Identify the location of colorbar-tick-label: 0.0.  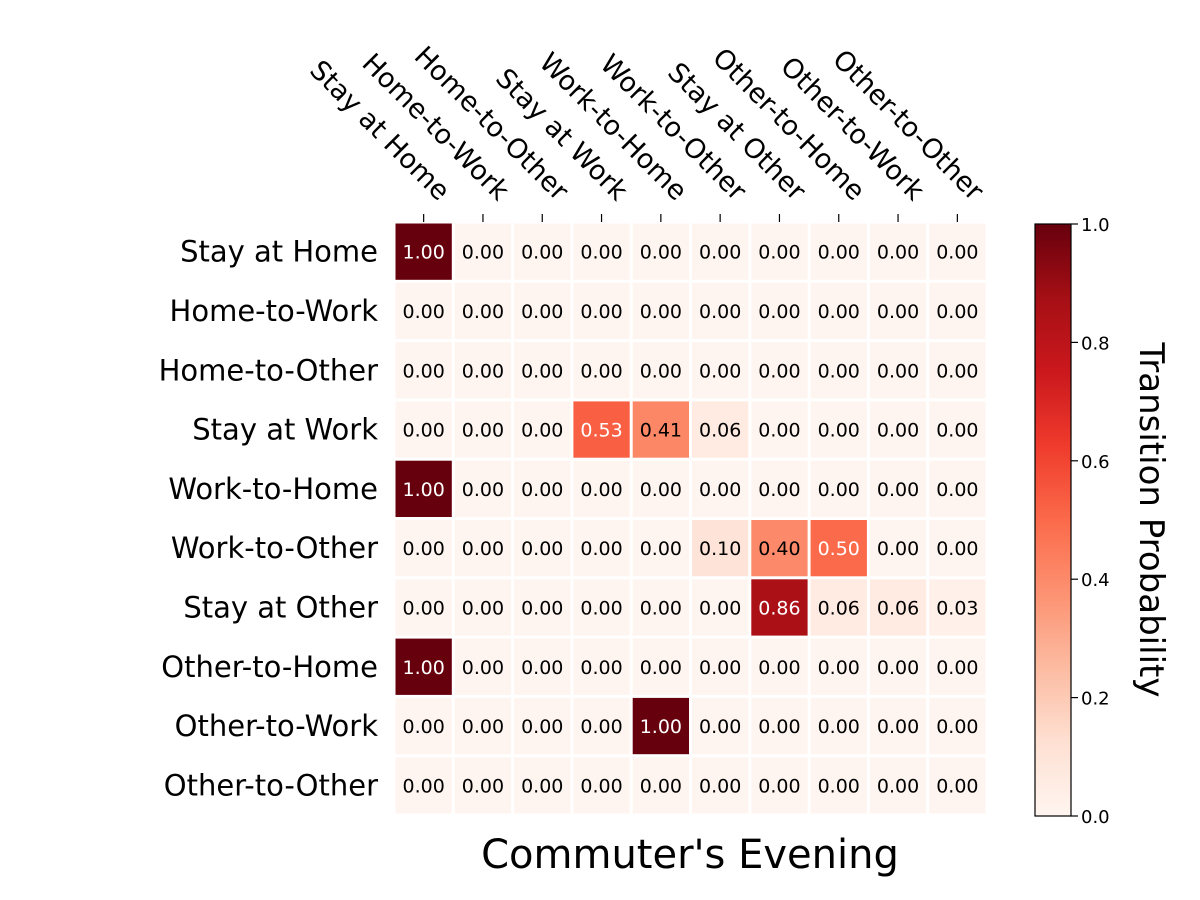
(1095, 817).